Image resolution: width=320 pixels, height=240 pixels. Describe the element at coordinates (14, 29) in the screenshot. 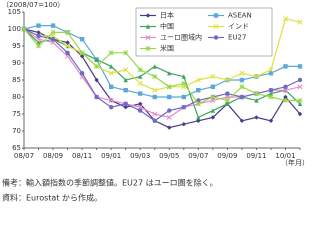

I see `y-tick-label: 100` at that location.